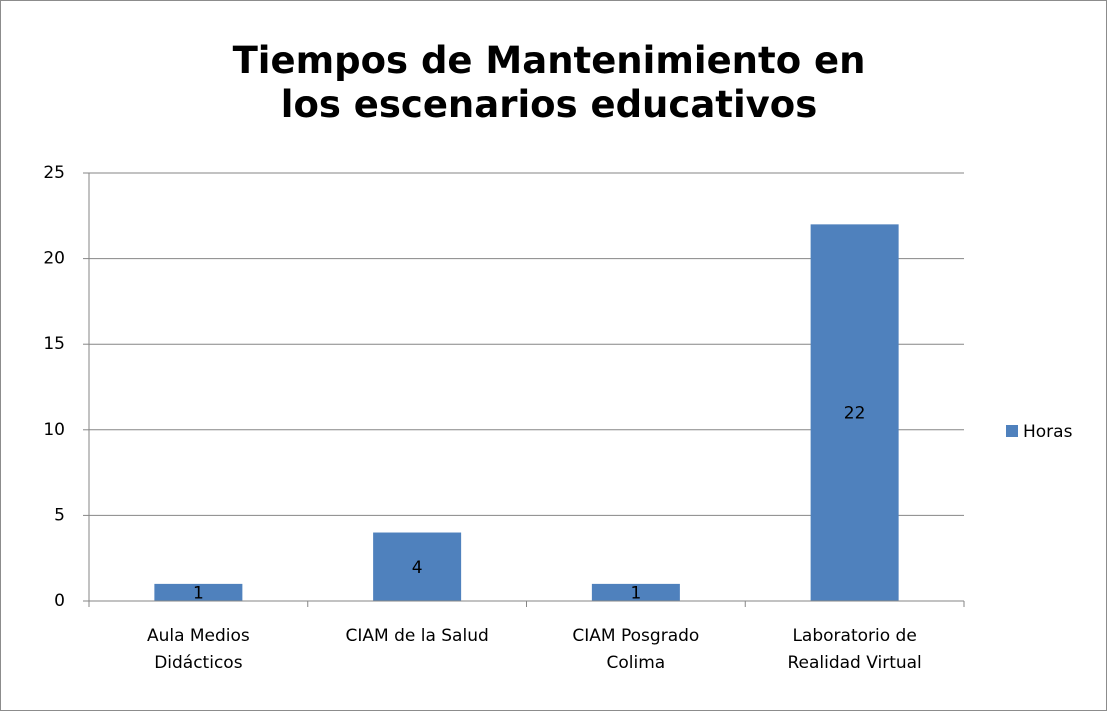 This screenshot has height=711, width=1107. I want to click on x-tick-label: Laboratorio de Realidad Virtual, so click(854, 649).